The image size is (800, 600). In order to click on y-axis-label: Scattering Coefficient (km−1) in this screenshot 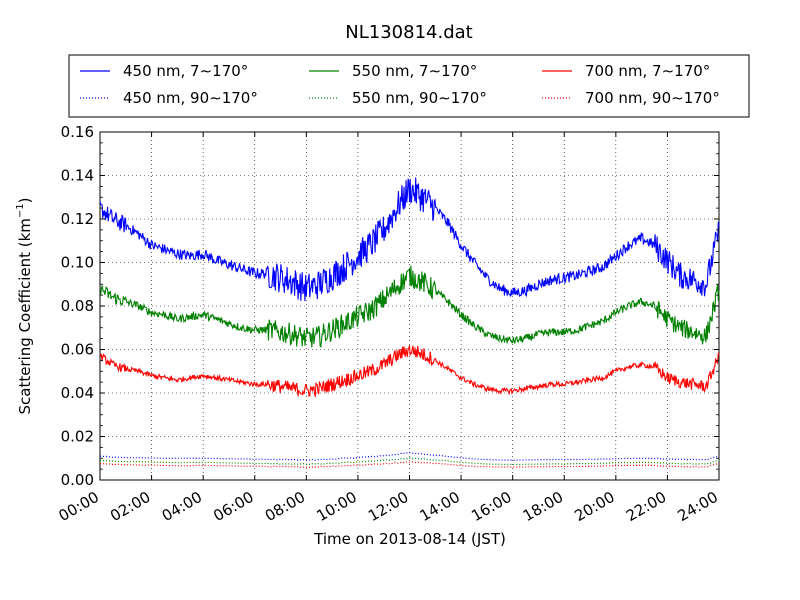, I will do `click(24, 305)`.